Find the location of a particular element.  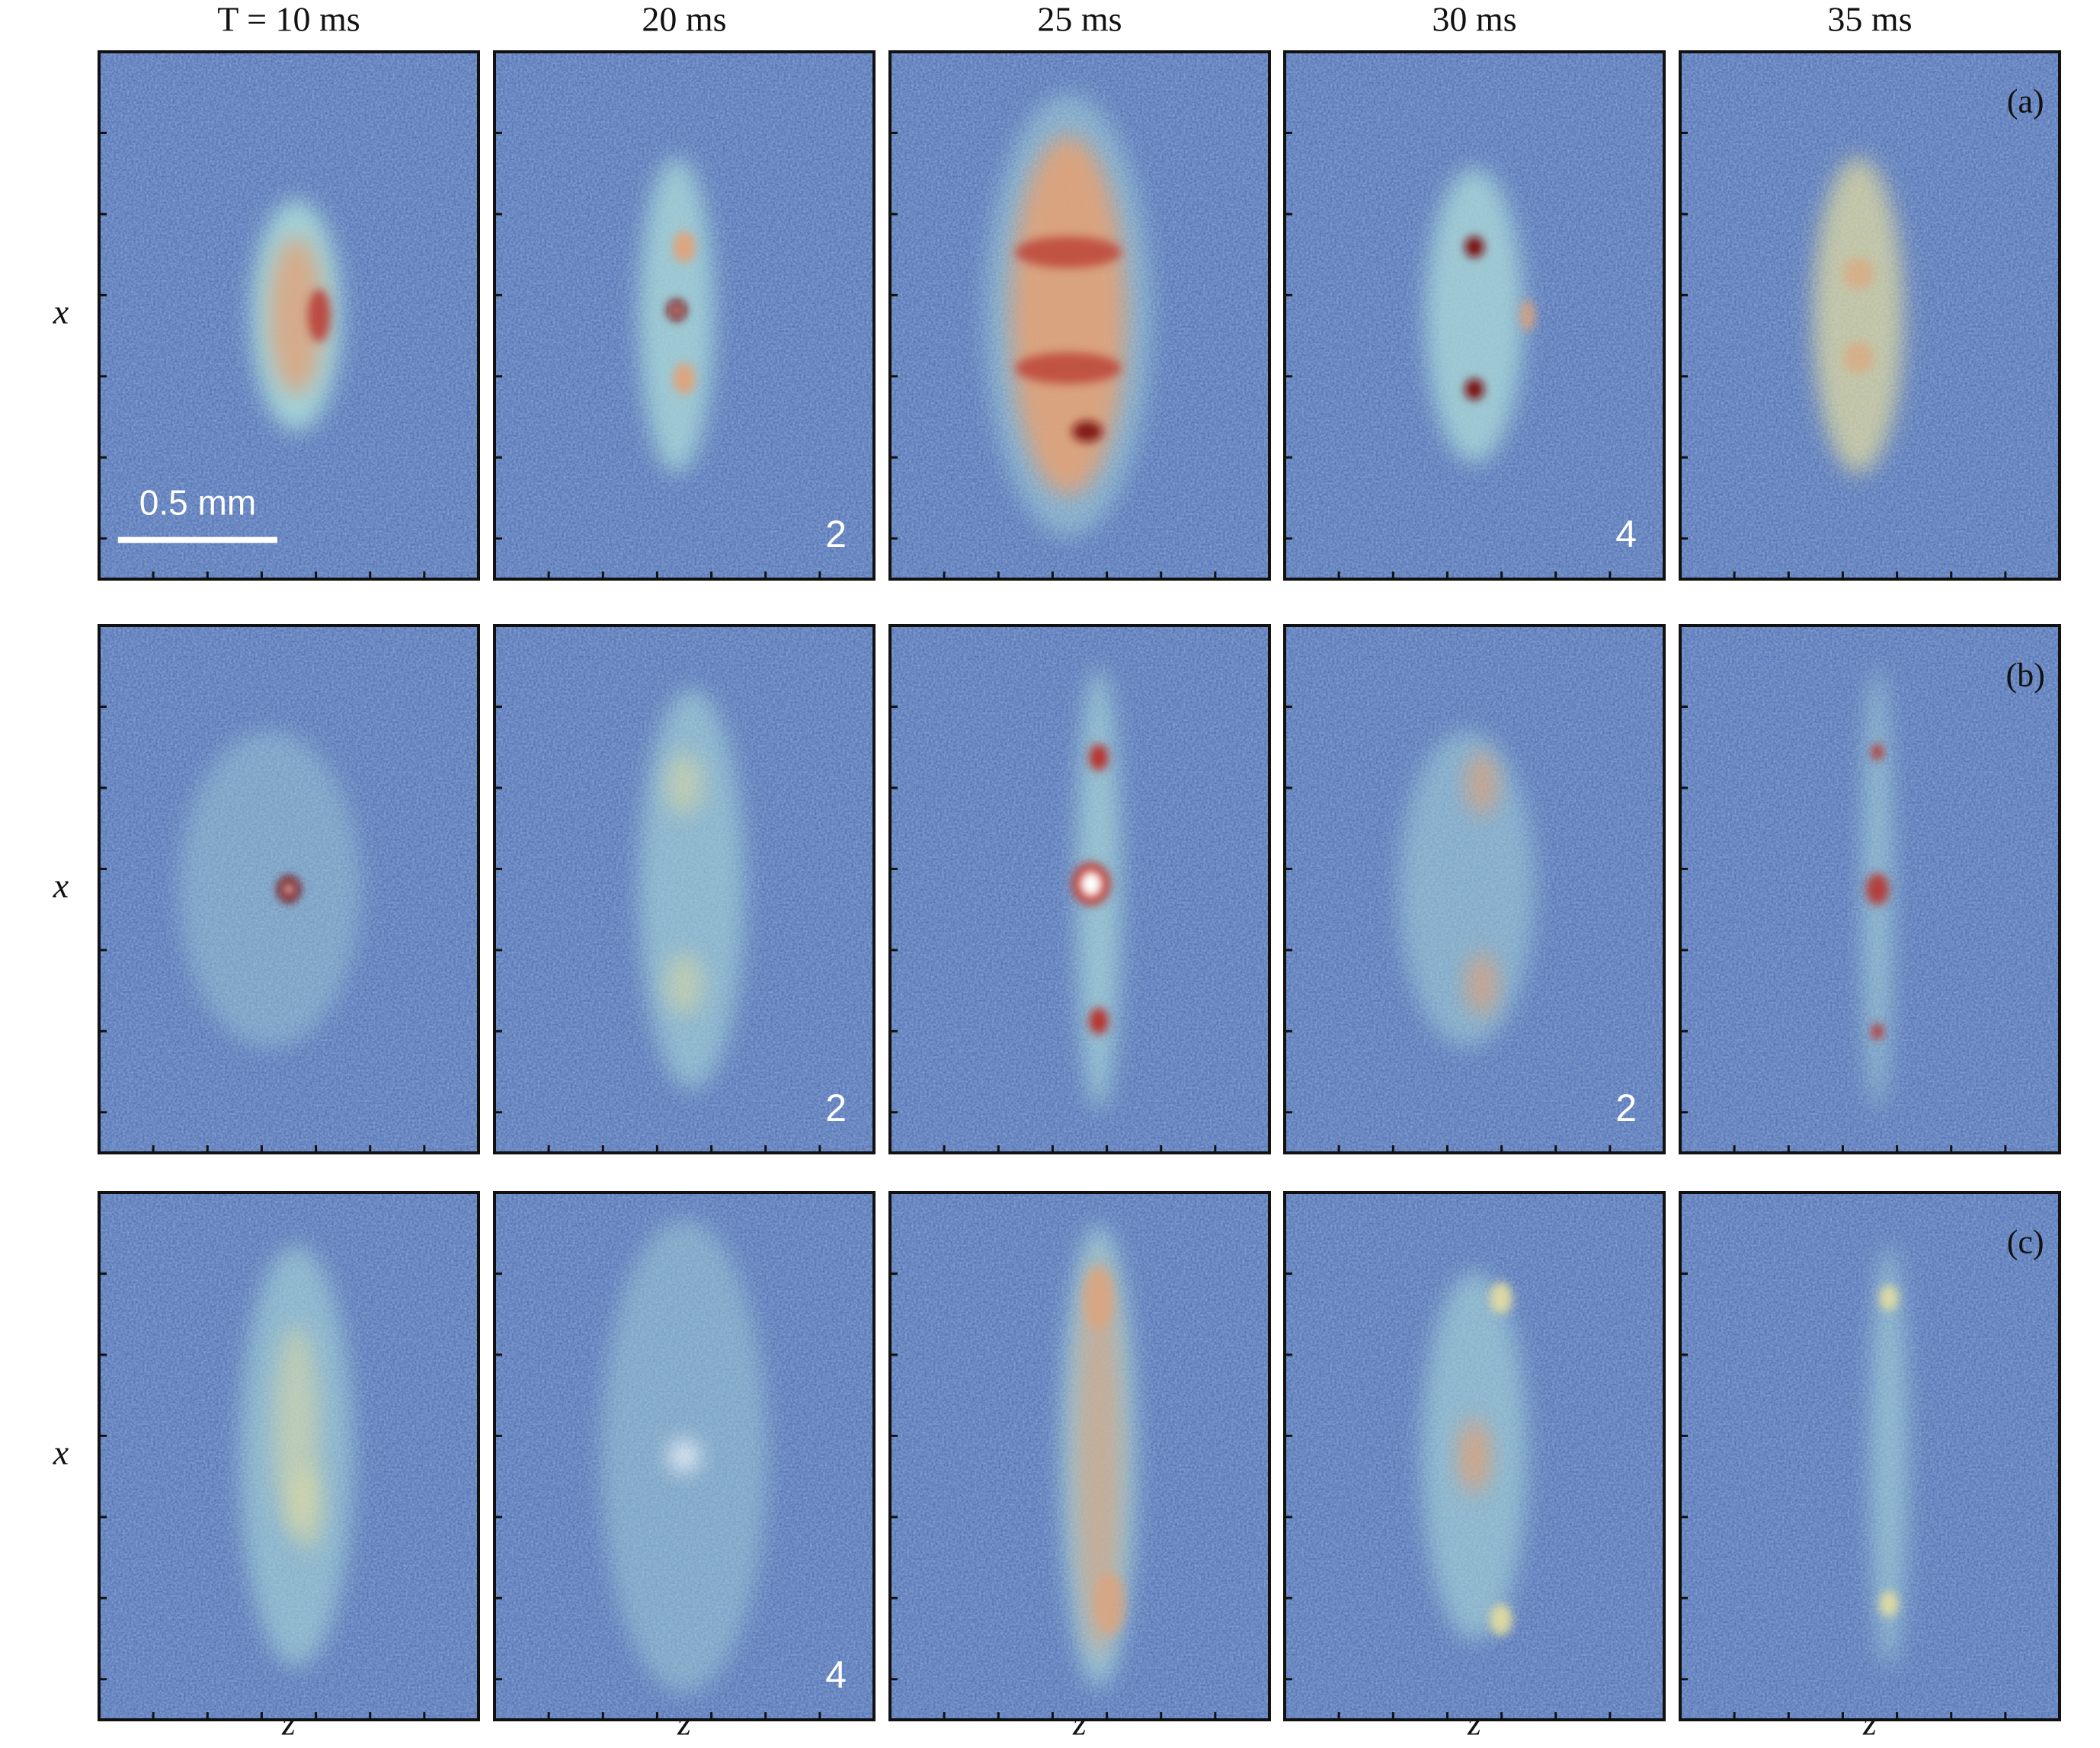

image-panel: 0.5 mm is located at coordinates (289, 315).